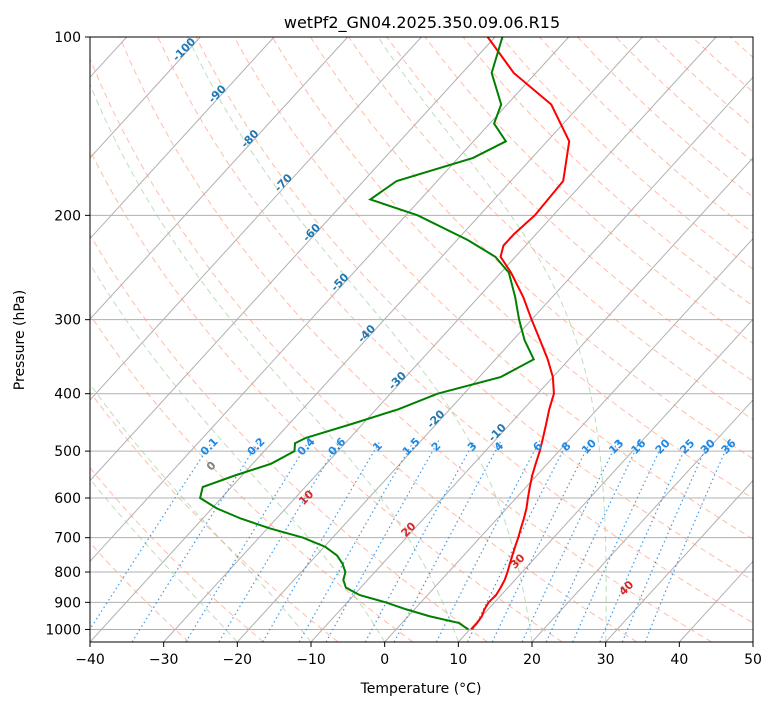 The image size is (775, 708). I want to click on y-tick-label: 800, so click(67, 573).